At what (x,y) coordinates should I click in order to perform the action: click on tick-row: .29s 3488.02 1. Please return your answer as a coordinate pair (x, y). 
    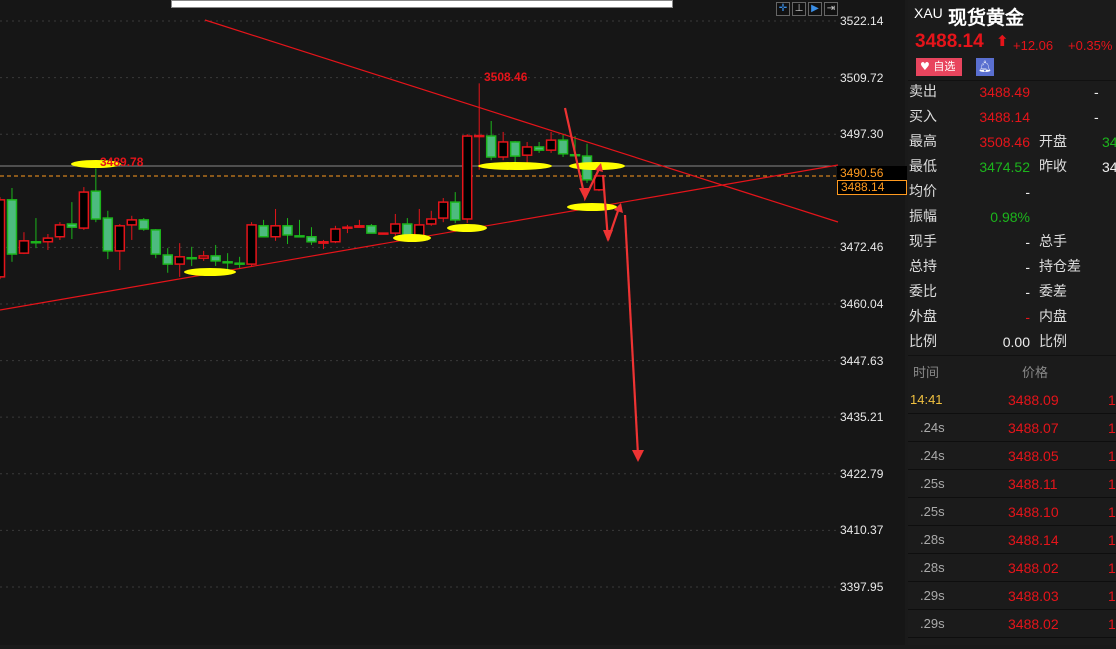
    Looking at the image, I should click on (1012, 624).